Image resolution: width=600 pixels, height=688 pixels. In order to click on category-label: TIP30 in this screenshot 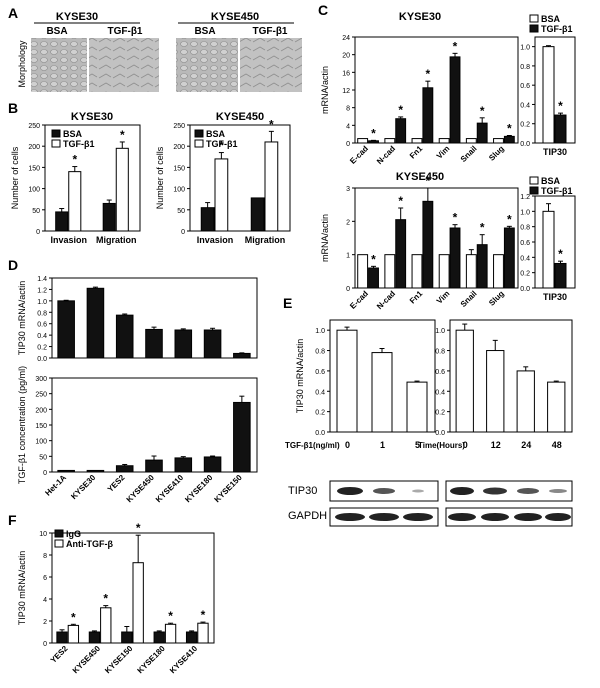, I will do `click(555, 297)`.